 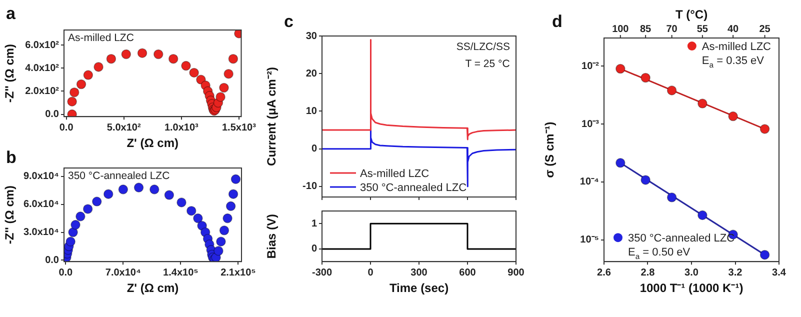 What do you see at coordinates (549, 150) in the screenshot?
I see `y-axis-title: σ (S cm⁻¹)` at bounding box center [549, 150].